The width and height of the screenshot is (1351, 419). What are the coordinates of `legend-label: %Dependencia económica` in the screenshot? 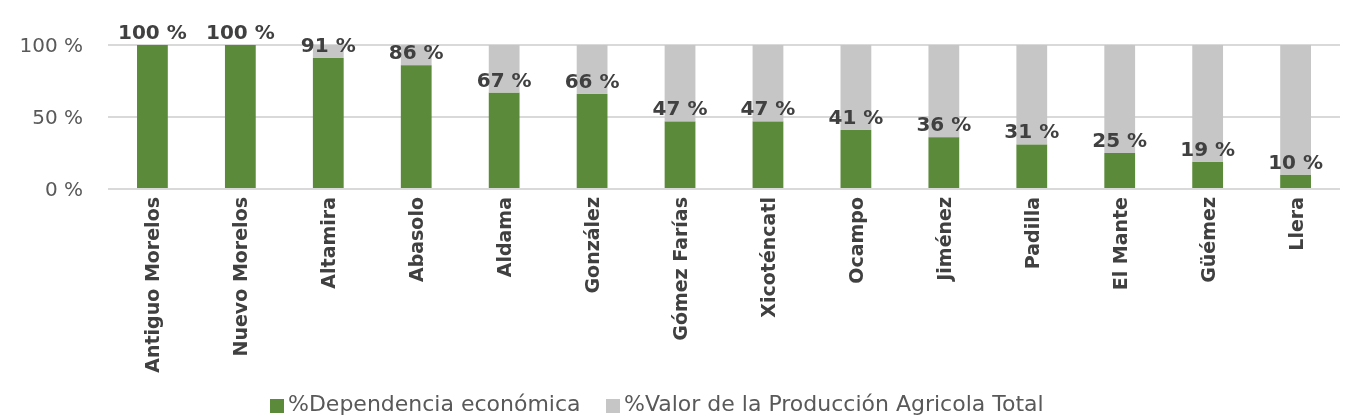 It's located at (434, 403).